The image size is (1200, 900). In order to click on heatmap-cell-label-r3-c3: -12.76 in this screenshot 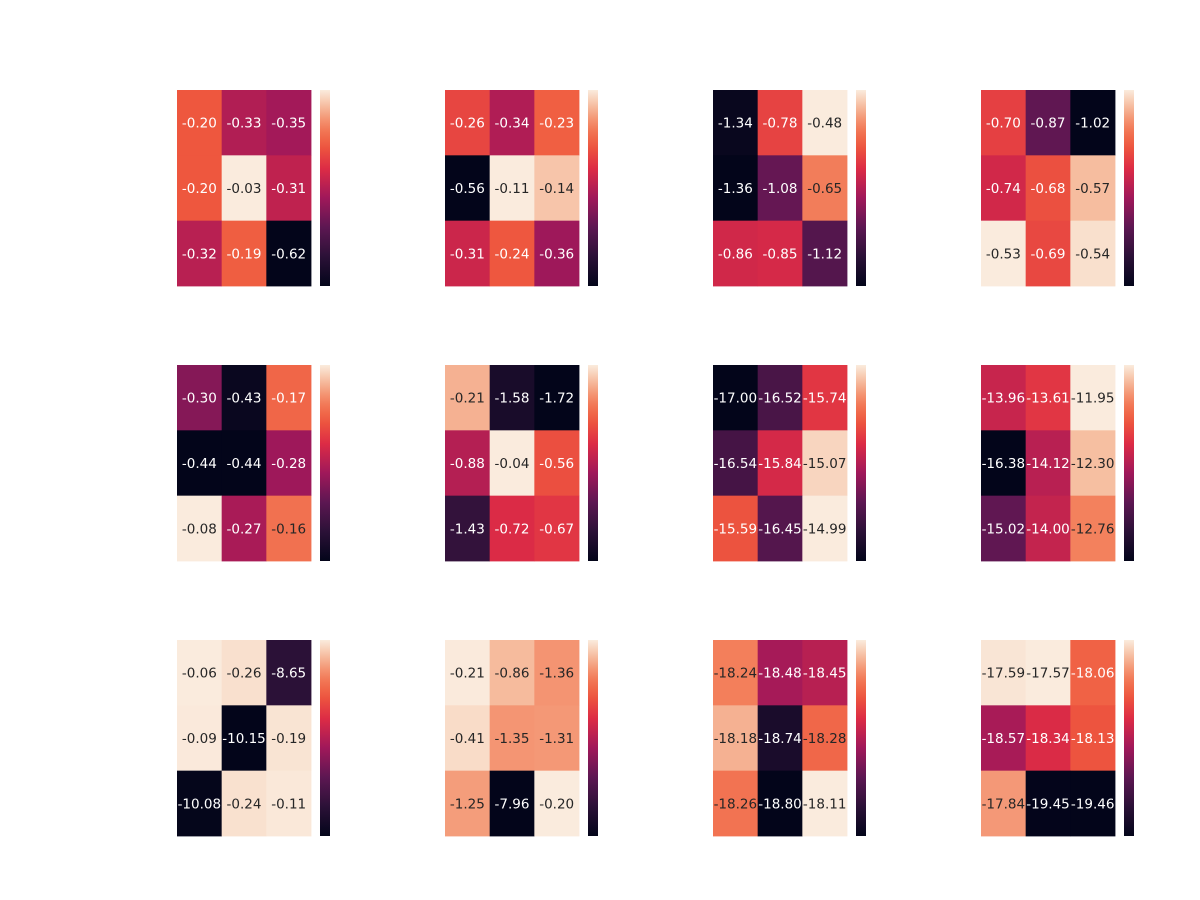, I will do `click(1093, 529)`.